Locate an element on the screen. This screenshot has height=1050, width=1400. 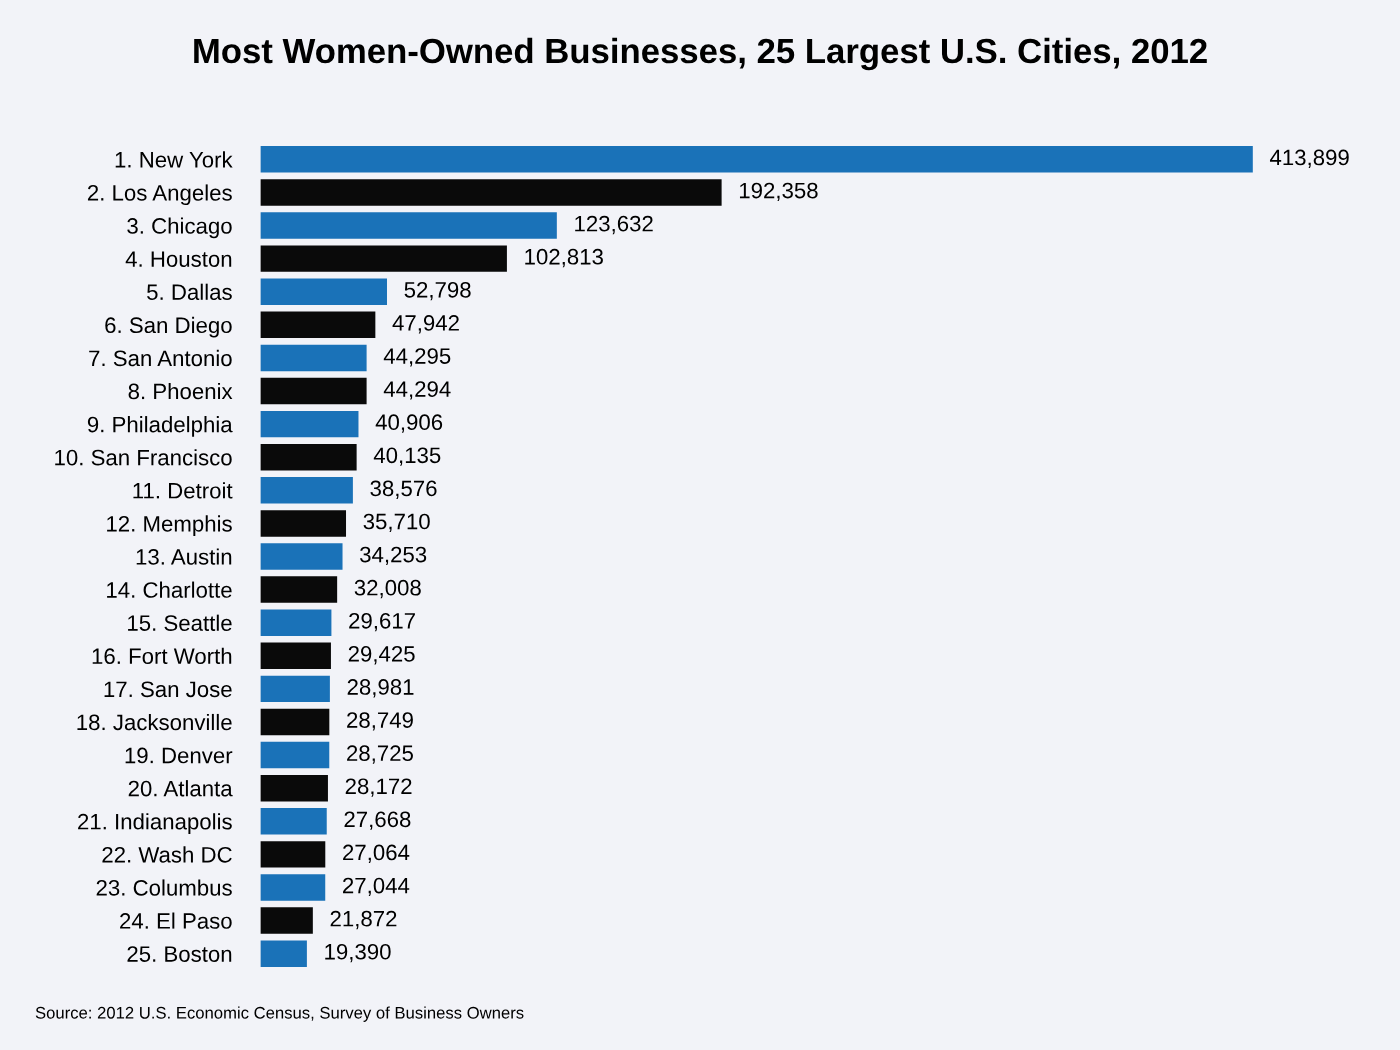
data-label: 38,576 is located at coordinates (403, 489).